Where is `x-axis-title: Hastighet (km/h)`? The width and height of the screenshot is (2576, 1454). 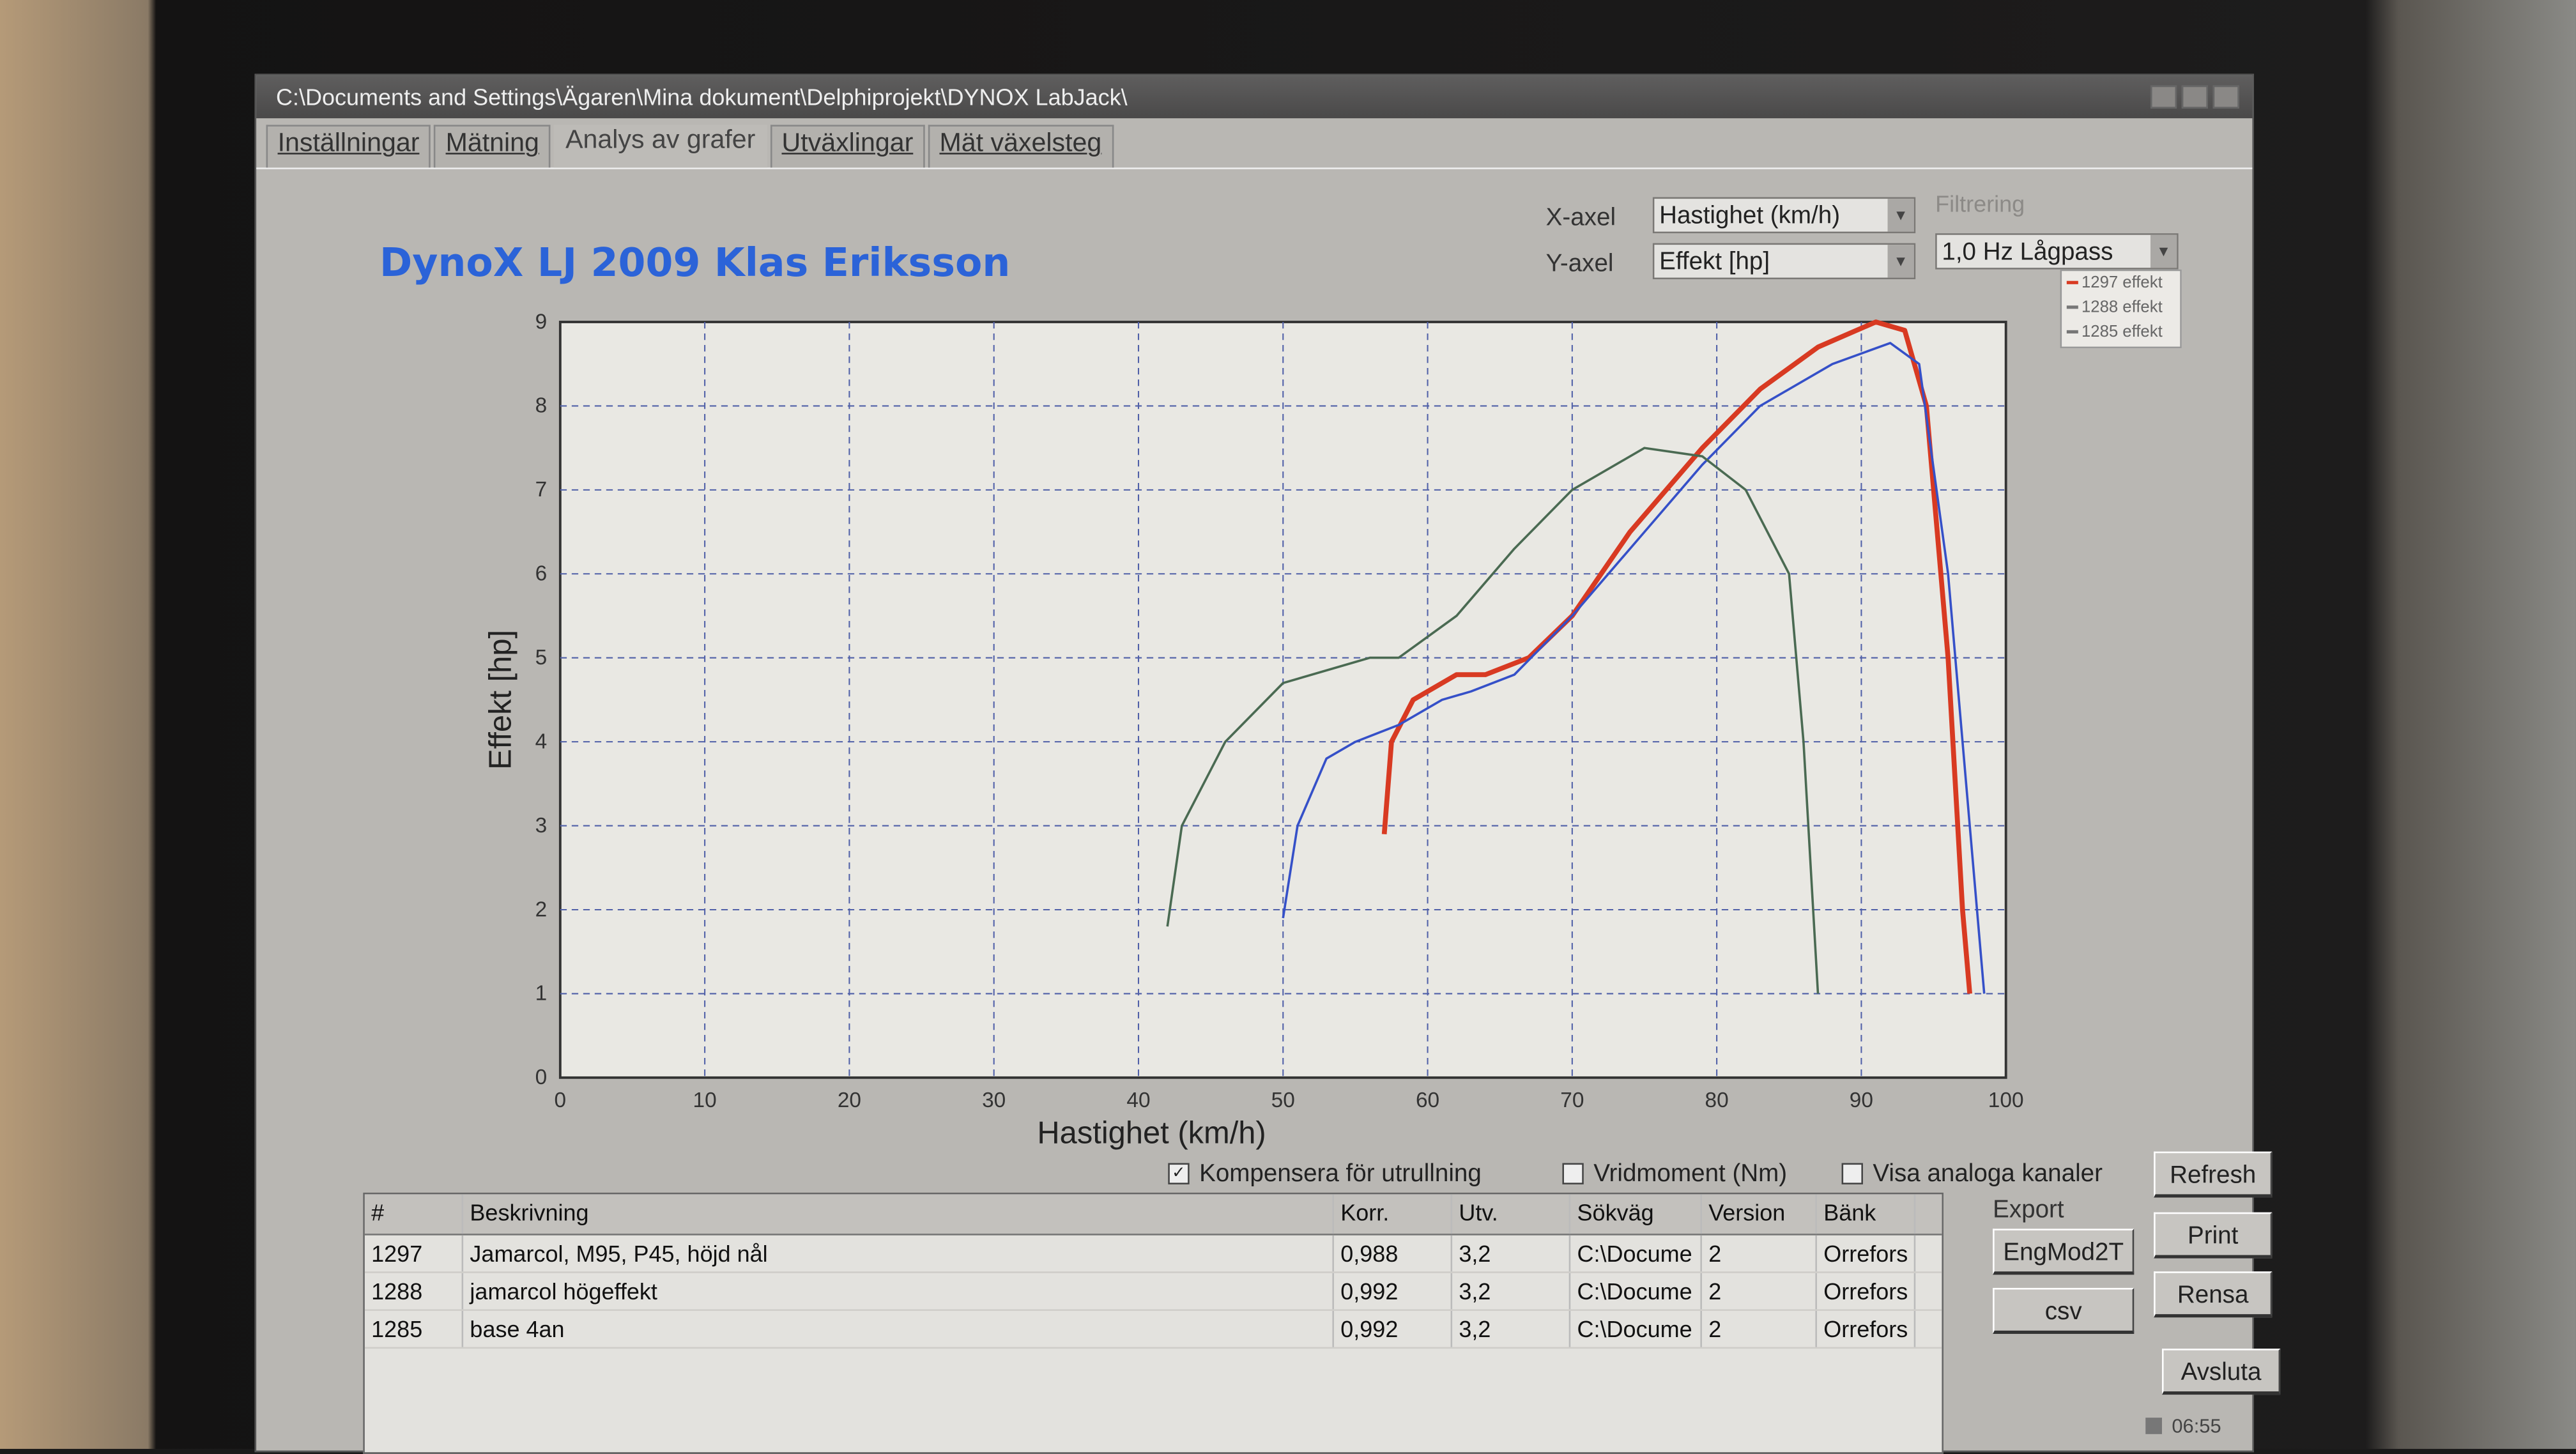
x-axis-title: Hastighet (km/h) is located at coordinates (1151, 1134).